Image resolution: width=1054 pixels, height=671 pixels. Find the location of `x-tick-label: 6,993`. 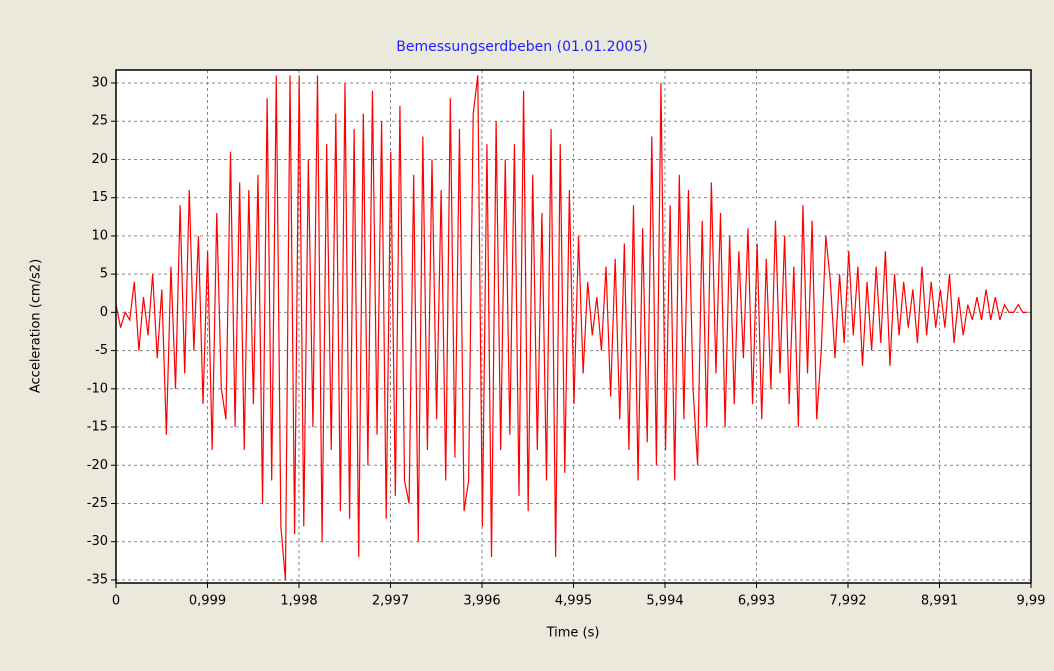

x-tick-label: 6,993 is located at coordinates (756, 601).